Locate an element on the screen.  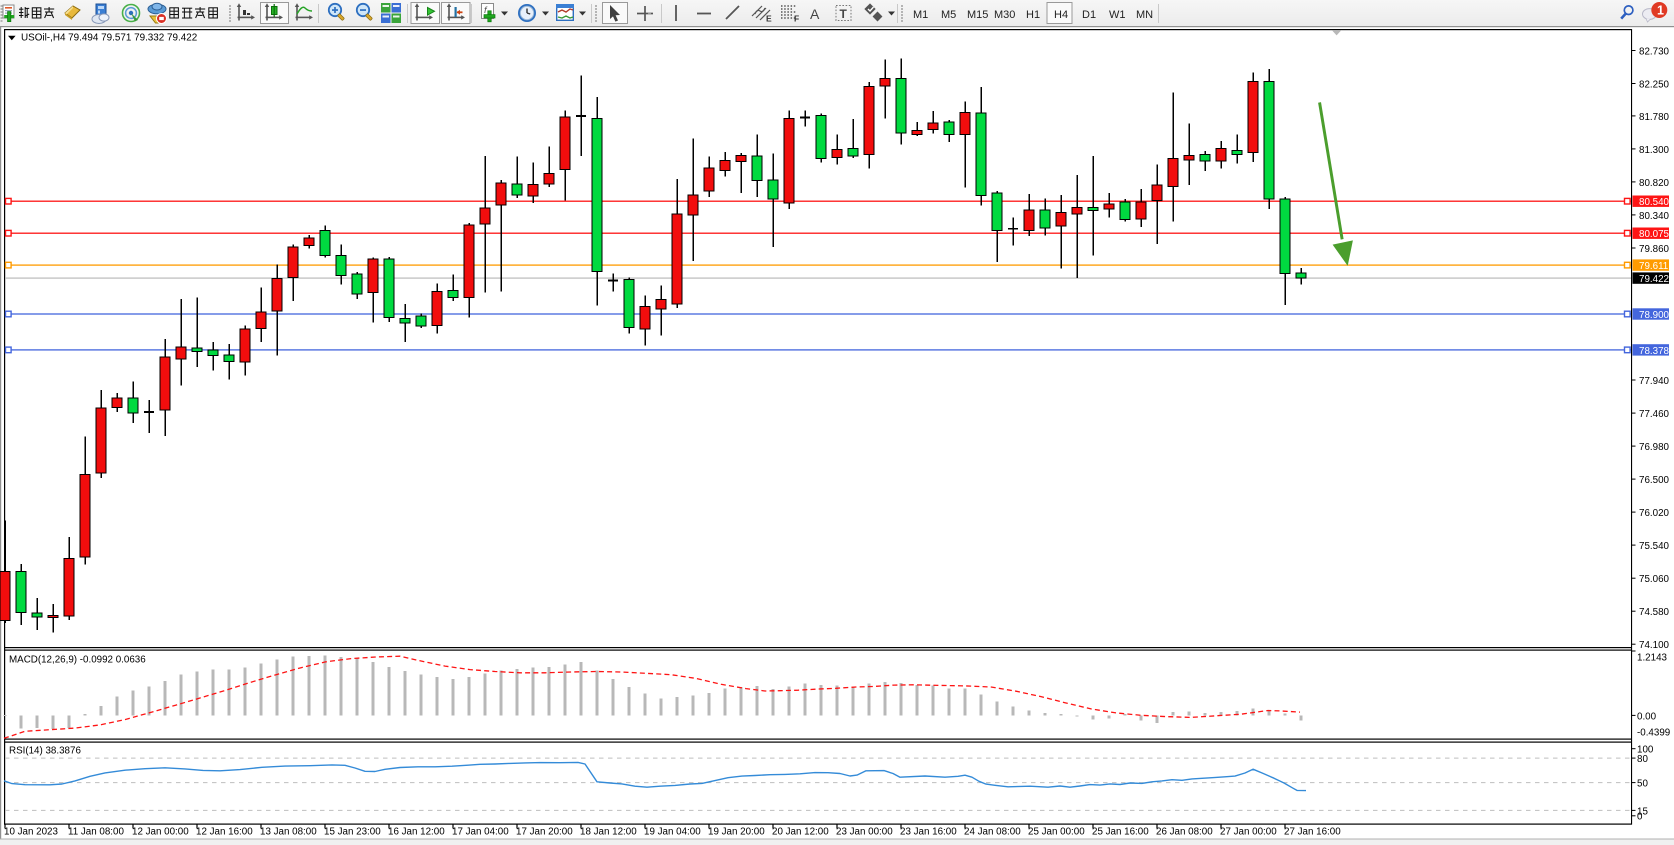
svg-text: 81.300 is located at coordinates (1654, 150).